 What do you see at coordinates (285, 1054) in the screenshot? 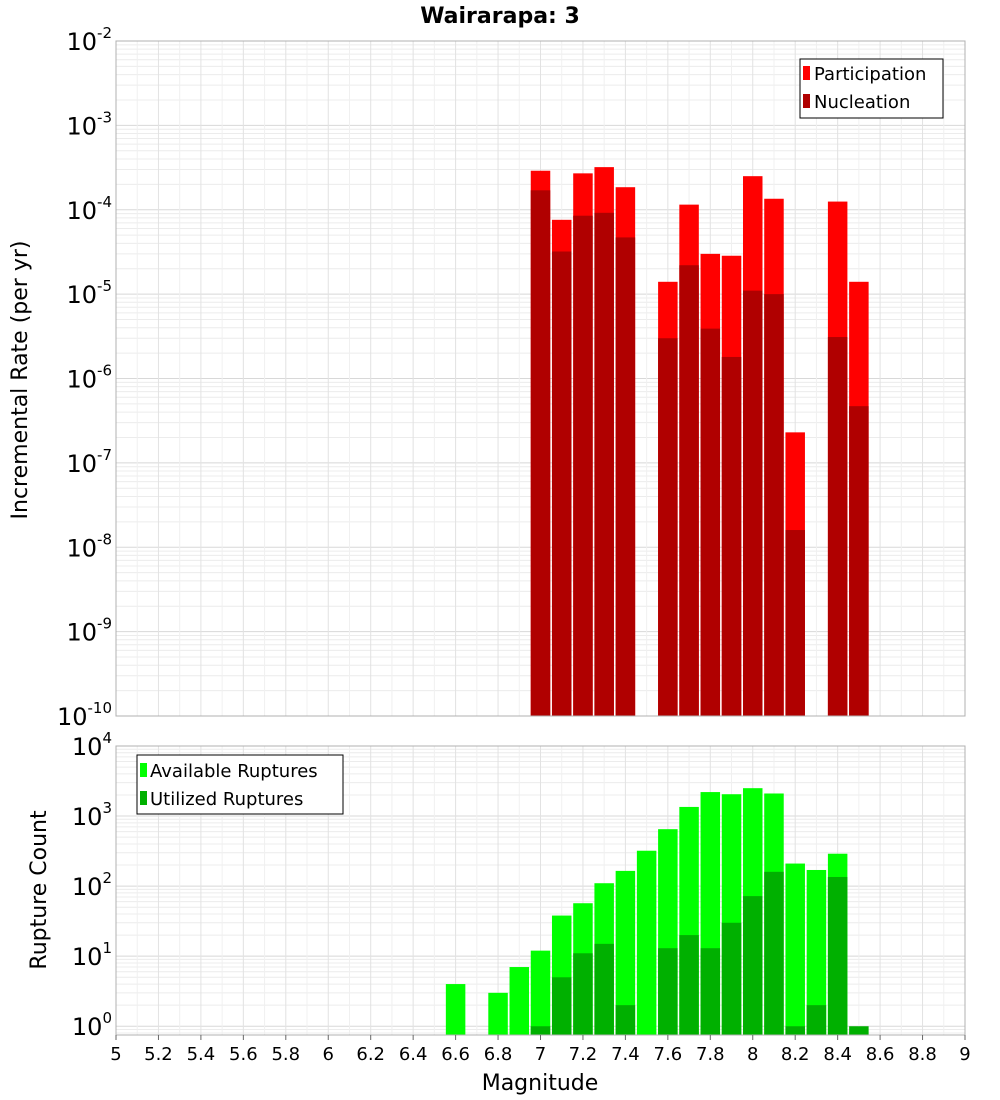
I see `x-tick-label: 5.8` at bounding box center [285, 1054].